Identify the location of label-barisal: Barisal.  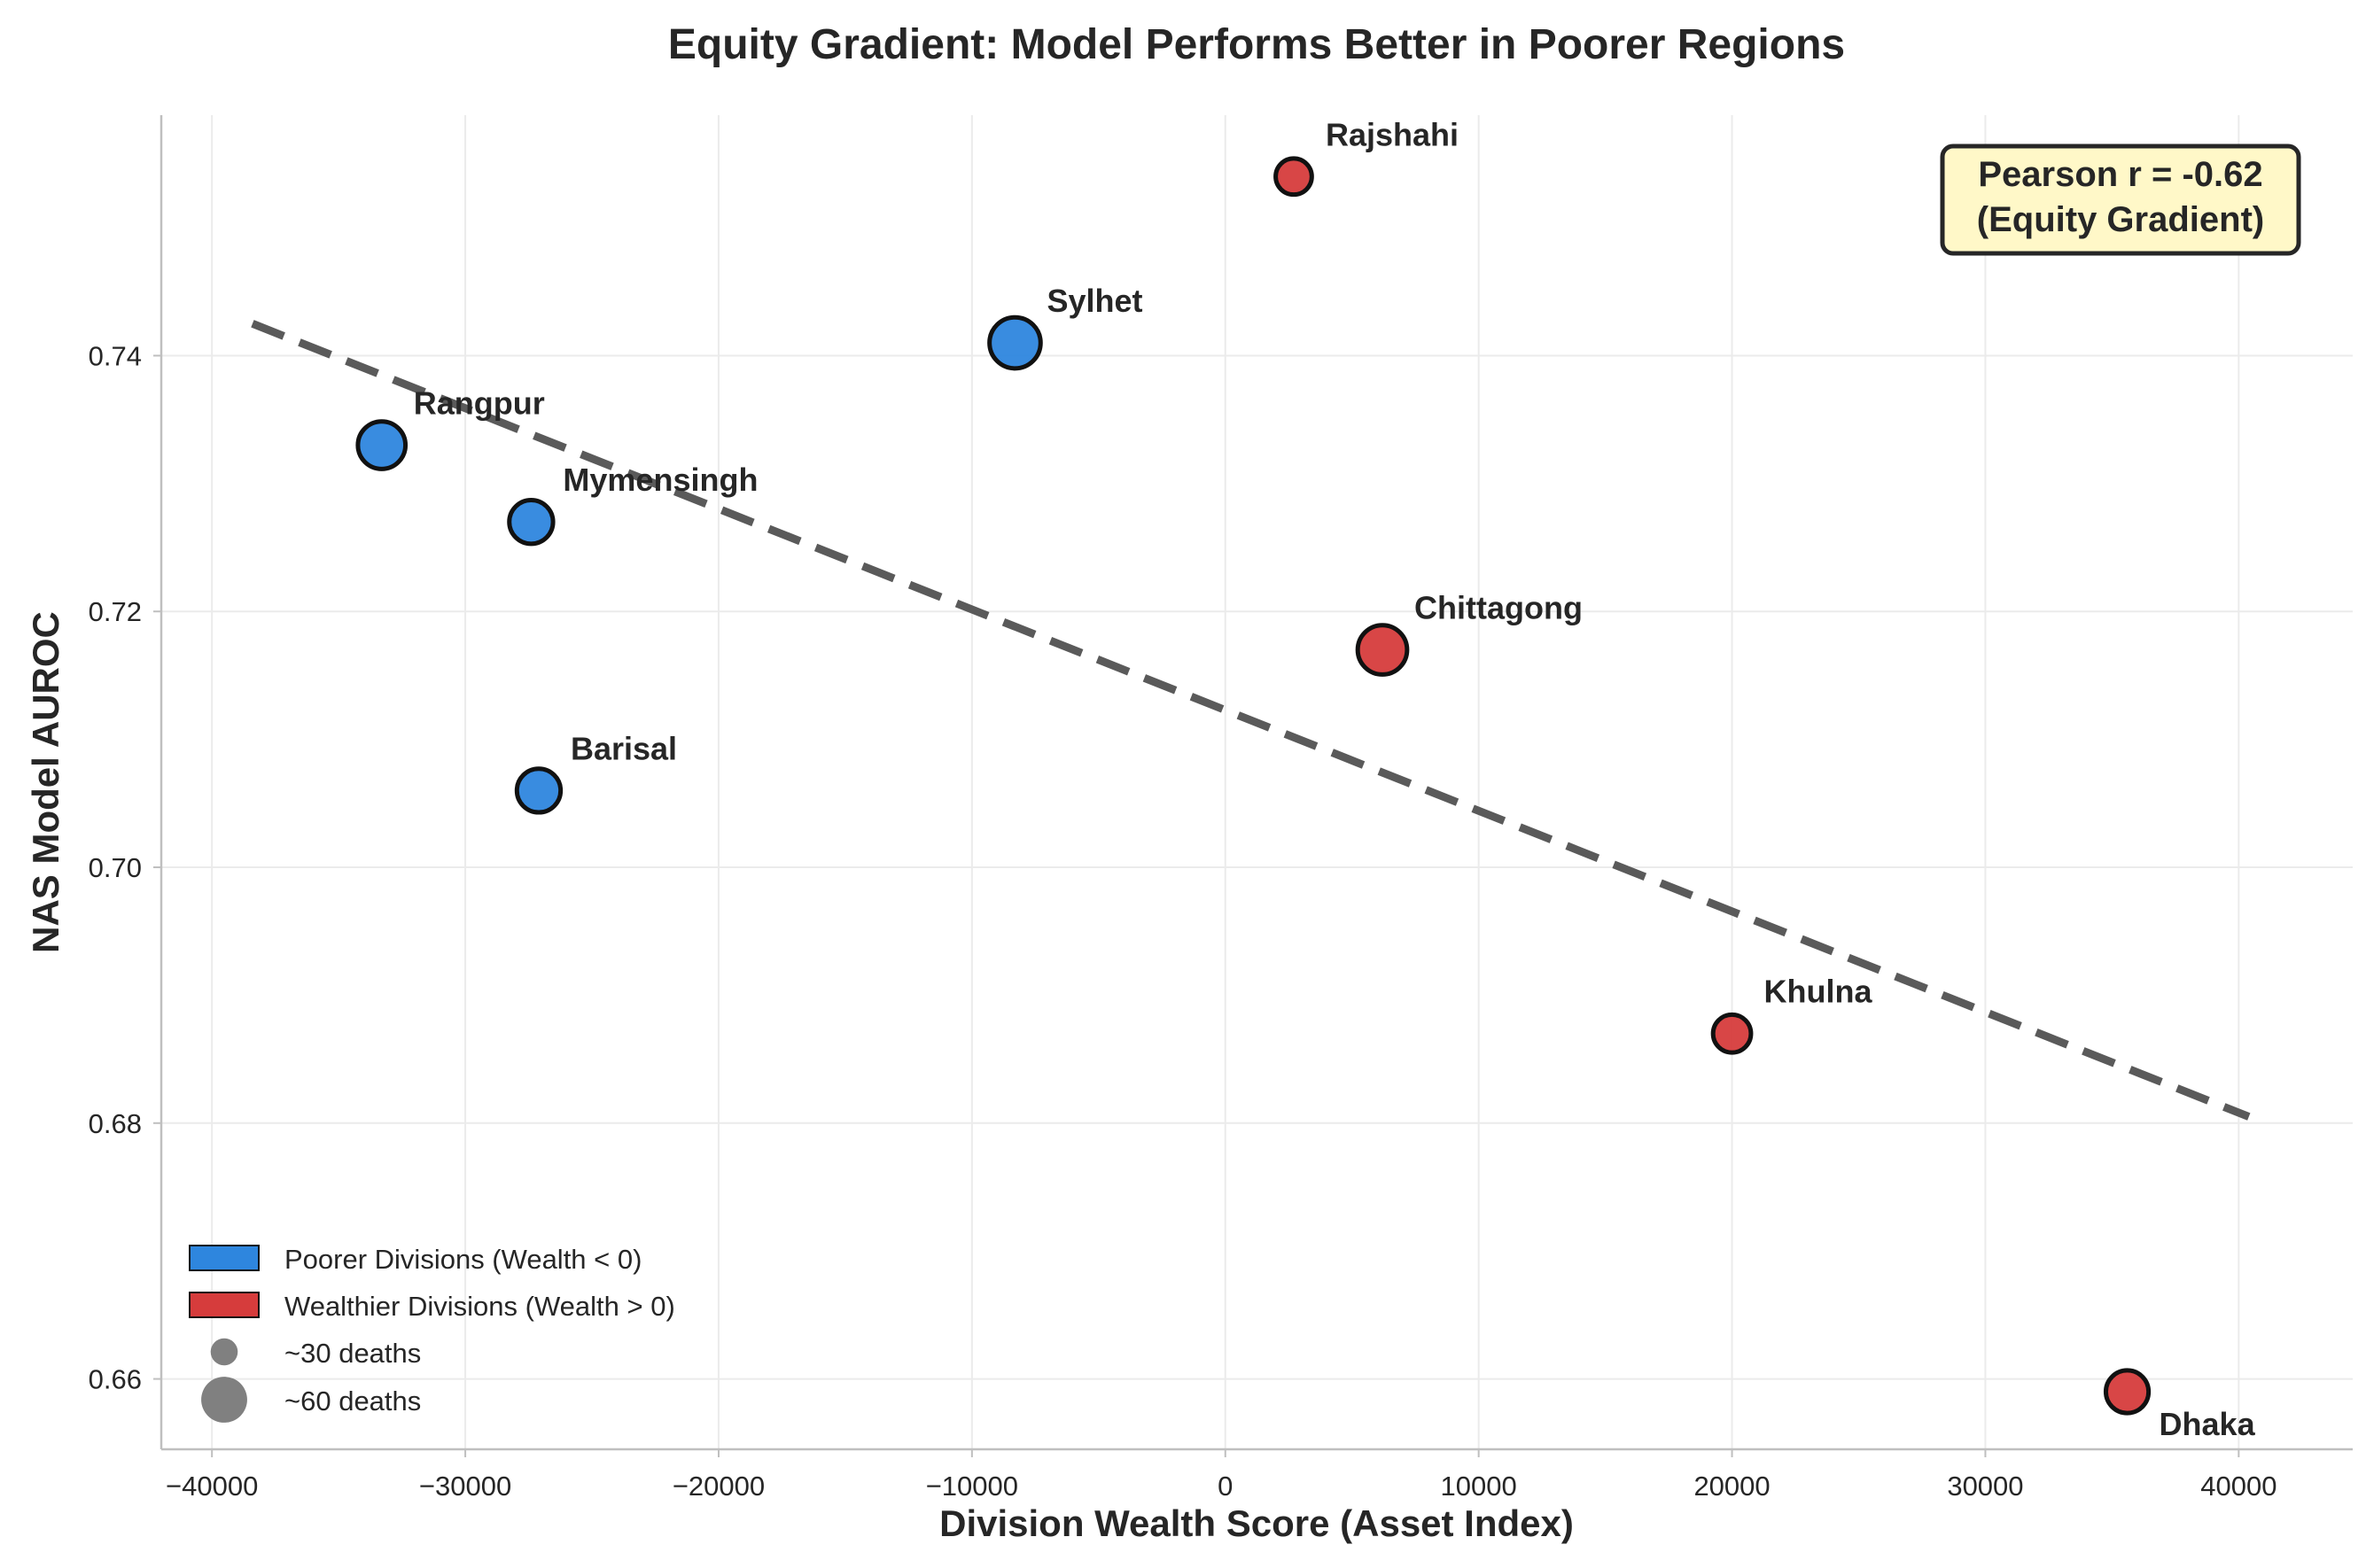
(624, 748).